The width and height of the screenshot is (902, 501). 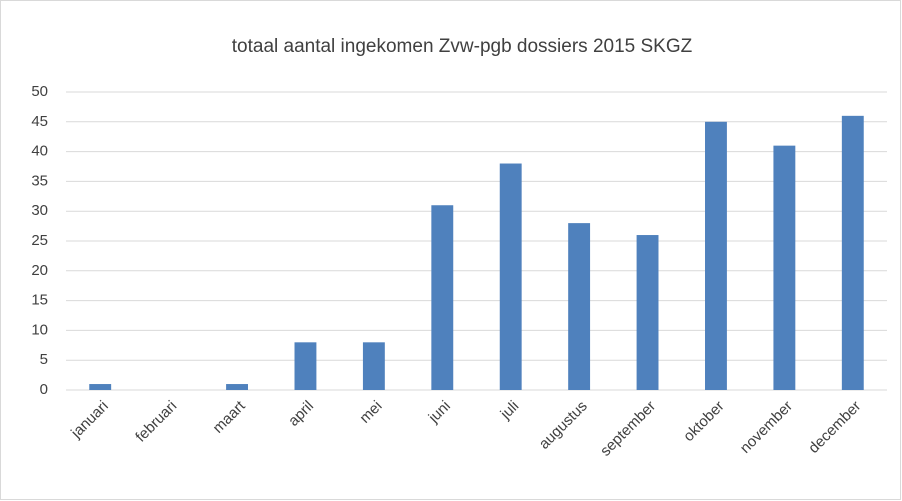 I want to click on y-tick-label: 20, so click(x=39, y=270).